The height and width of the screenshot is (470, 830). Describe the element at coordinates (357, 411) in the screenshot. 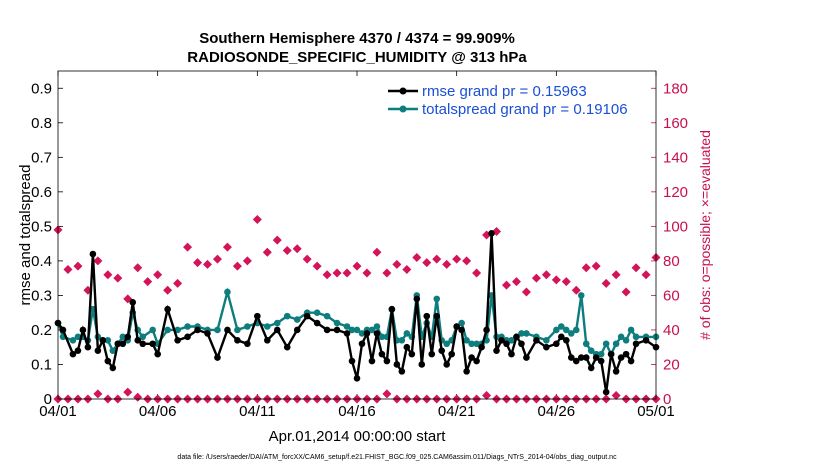

I see `x-tick-label: 04/16` at that location.